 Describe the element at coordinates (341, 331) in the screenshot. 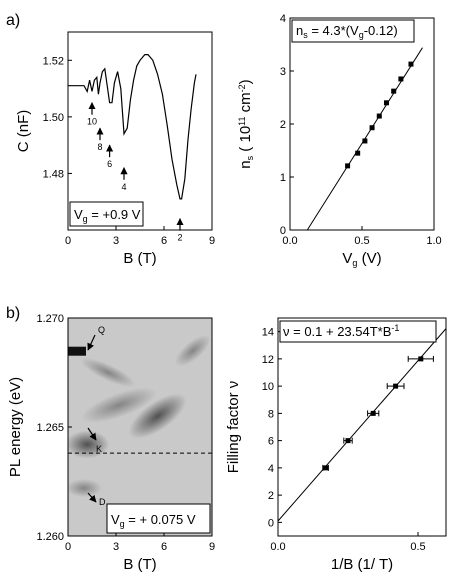

I see `fit-equation: ν = 0.1 + 23.54T*B-1` at that location.